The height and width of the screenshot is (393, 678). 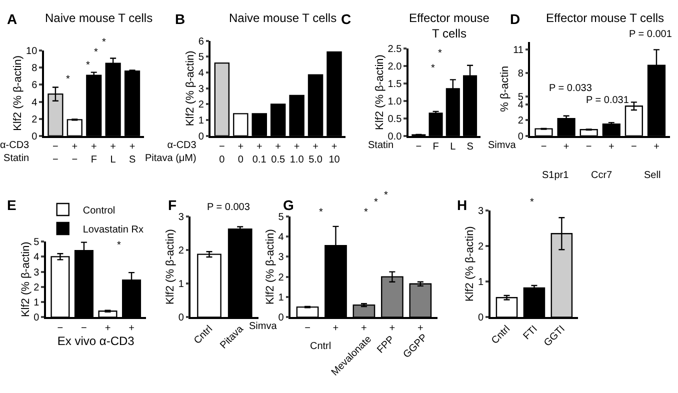 What do you see at coordinates (15, 152) in the screenshot?
I see `x-axis-title: α-CD3 Statin` at bounding box center [15, 152].